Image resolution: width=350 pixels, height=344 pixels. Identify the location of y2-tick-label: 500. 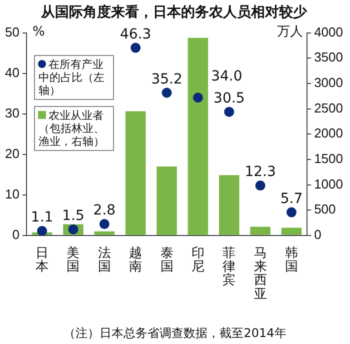
(325, 209).